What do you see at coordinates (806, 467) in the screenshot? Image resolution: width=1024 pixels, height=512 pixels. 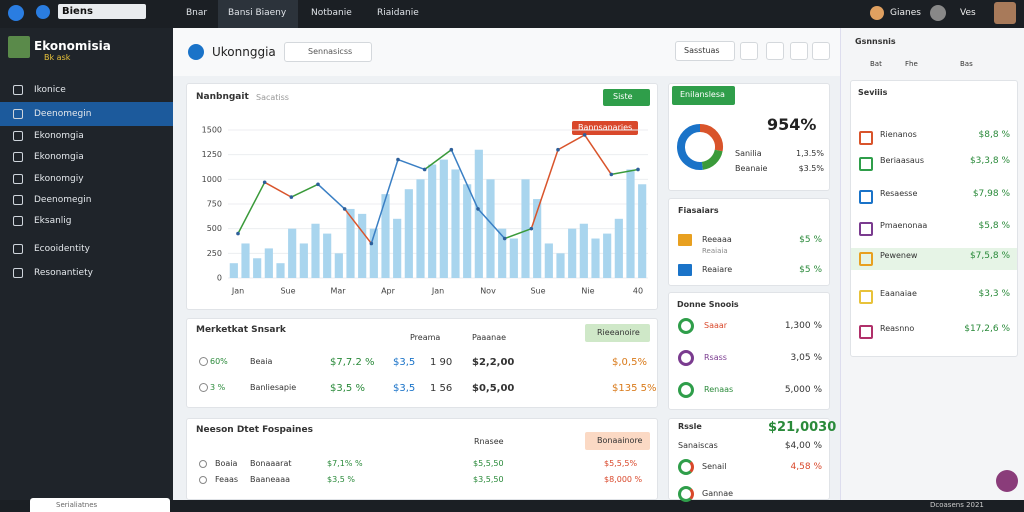 I see `row-value: 4,58 %` at bounding box center [806, 467].